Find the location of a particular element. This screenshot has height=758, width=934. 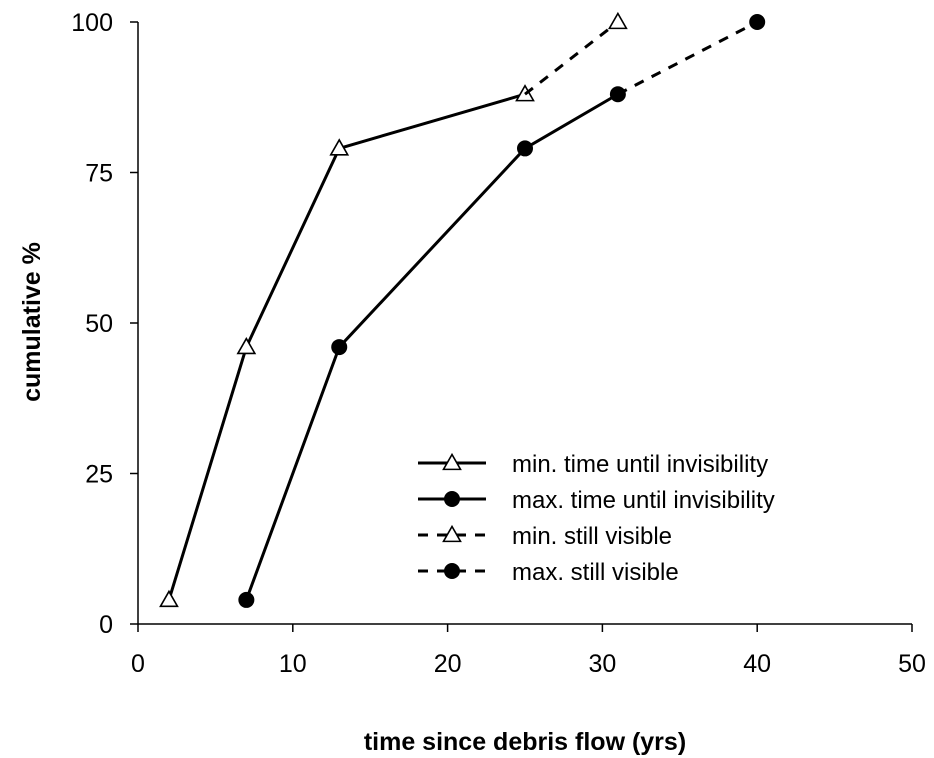

x-tick-labels: 0 10 20 30 40 50 is located at coordinates (528, 664).